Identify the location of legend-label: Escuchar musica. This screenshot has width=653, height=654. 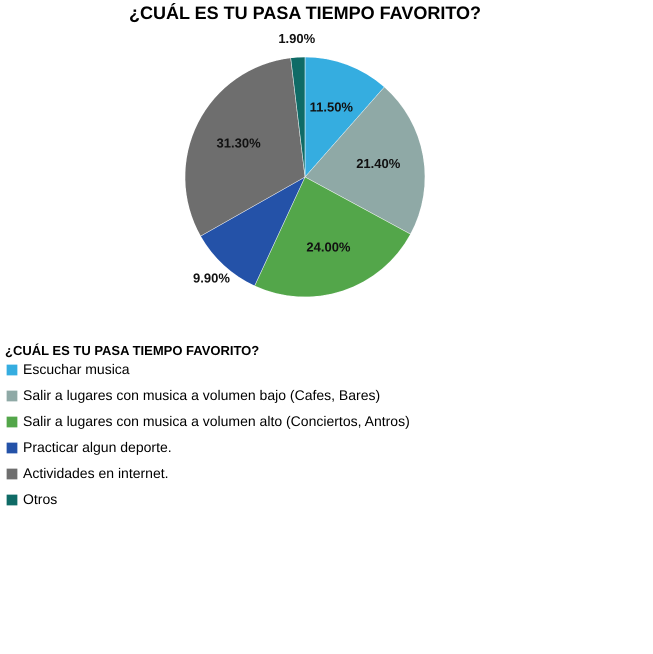
(76, 369).